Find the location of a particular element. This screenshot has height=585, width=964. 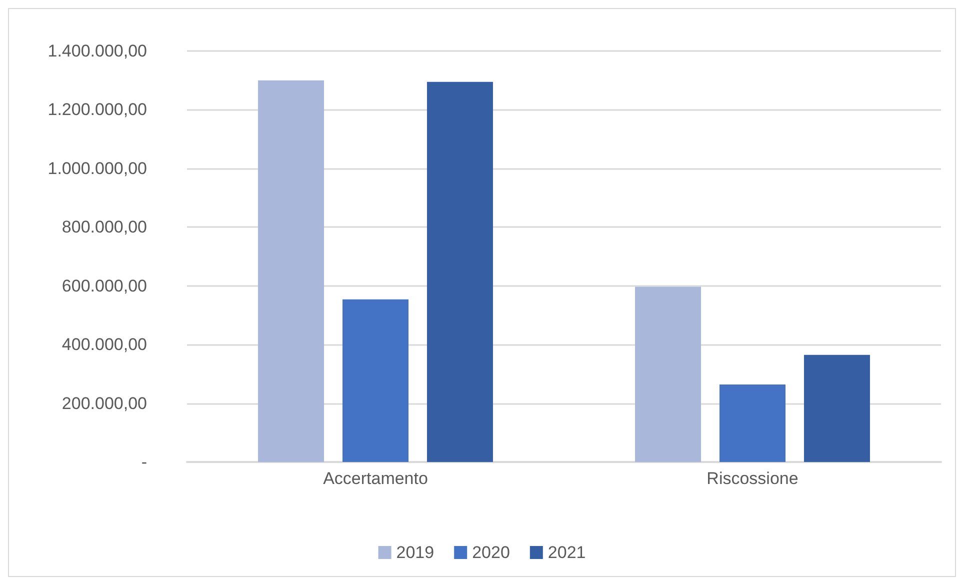

y-tick-label: - is located at coordinates (144, 462).